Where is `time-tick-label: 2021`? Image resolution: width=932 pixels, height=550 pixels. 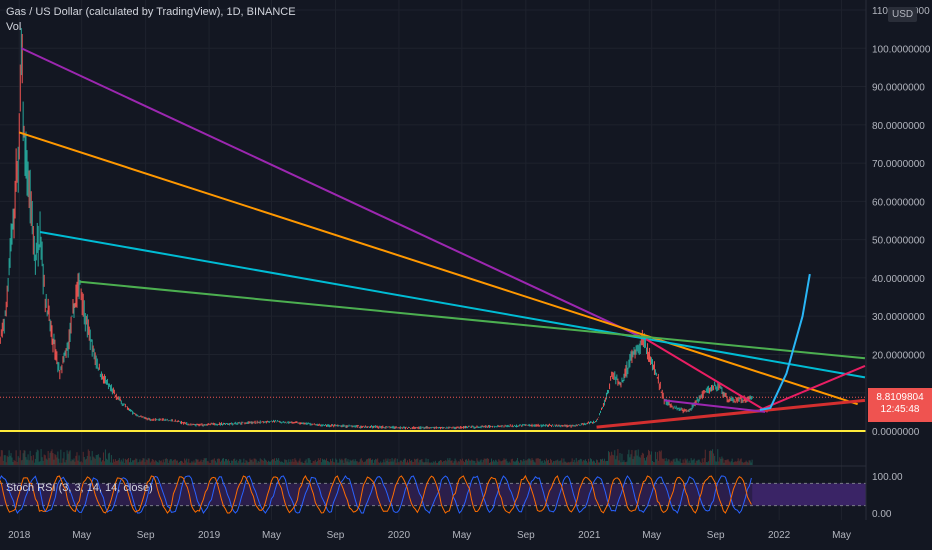 time-tick-label: 2021 is located at coordinates (589, 535).